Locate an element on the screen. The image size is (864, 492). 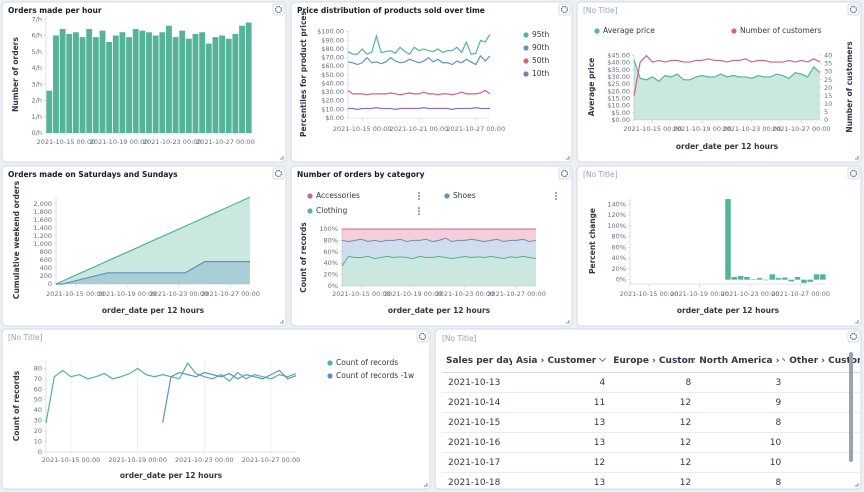
y-tick-label: $40.00 is located at coordinates (332, 83).